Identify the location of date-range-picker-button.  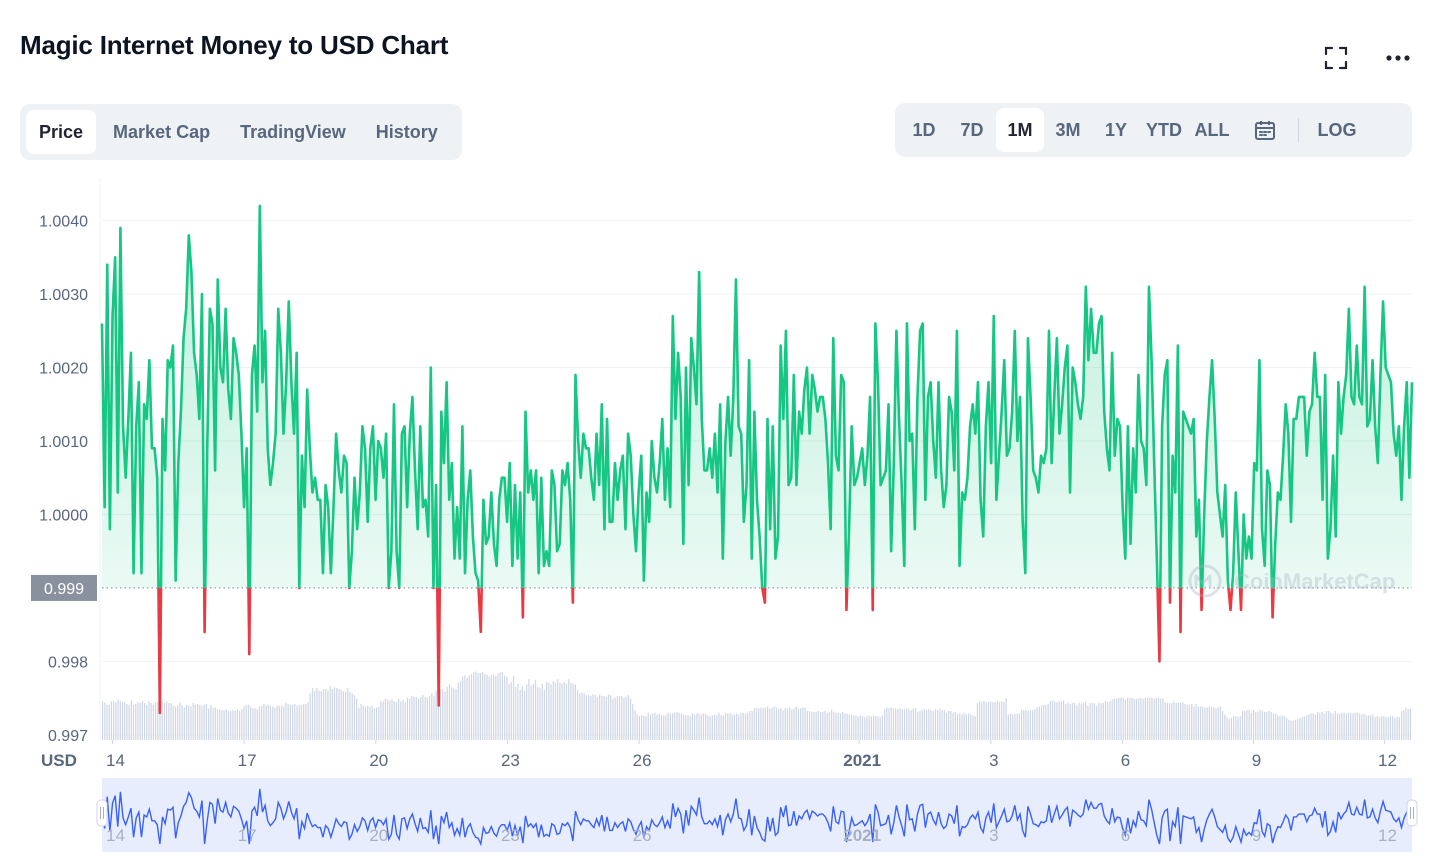
(1265, 130).